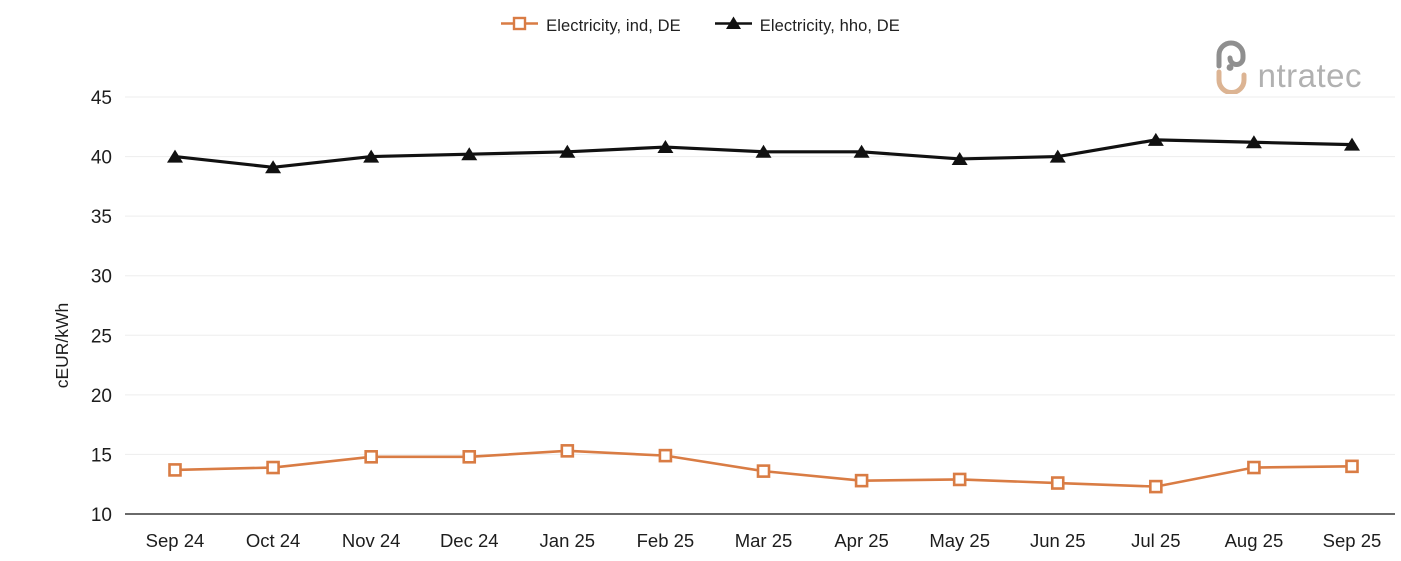 The height and width of the screenshot is (561, 1401). What do you see at coordinates (469, 540) in the screenshot?
I see `x-tick-label: Dec 24` at bounding box center [469, 540].